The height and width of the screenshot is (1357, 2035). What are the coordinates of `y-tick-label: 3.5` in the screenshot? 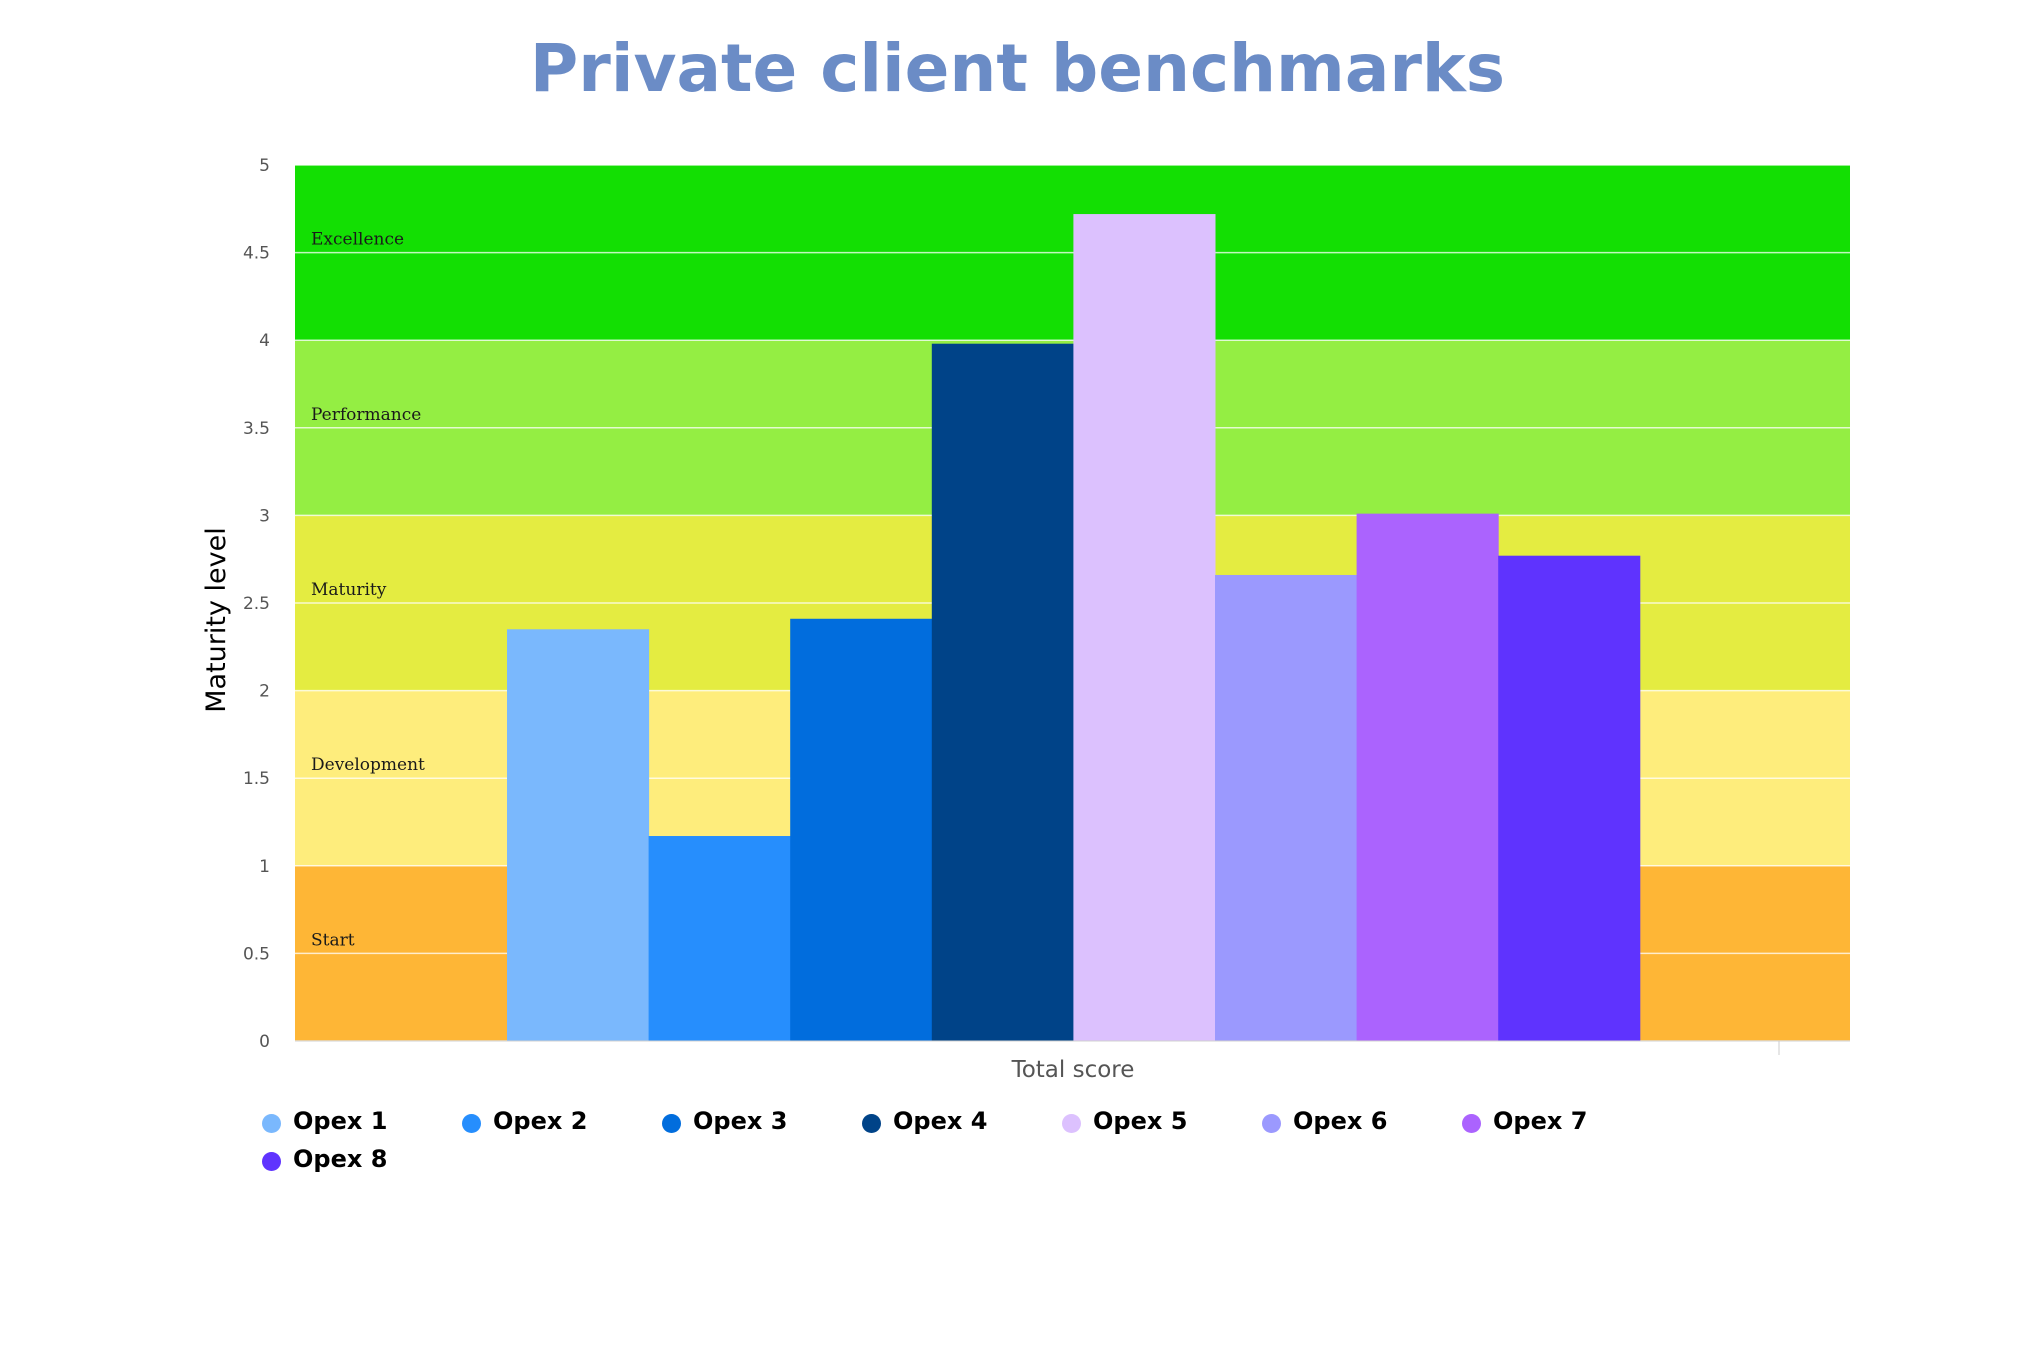 It's located at (256, 429).